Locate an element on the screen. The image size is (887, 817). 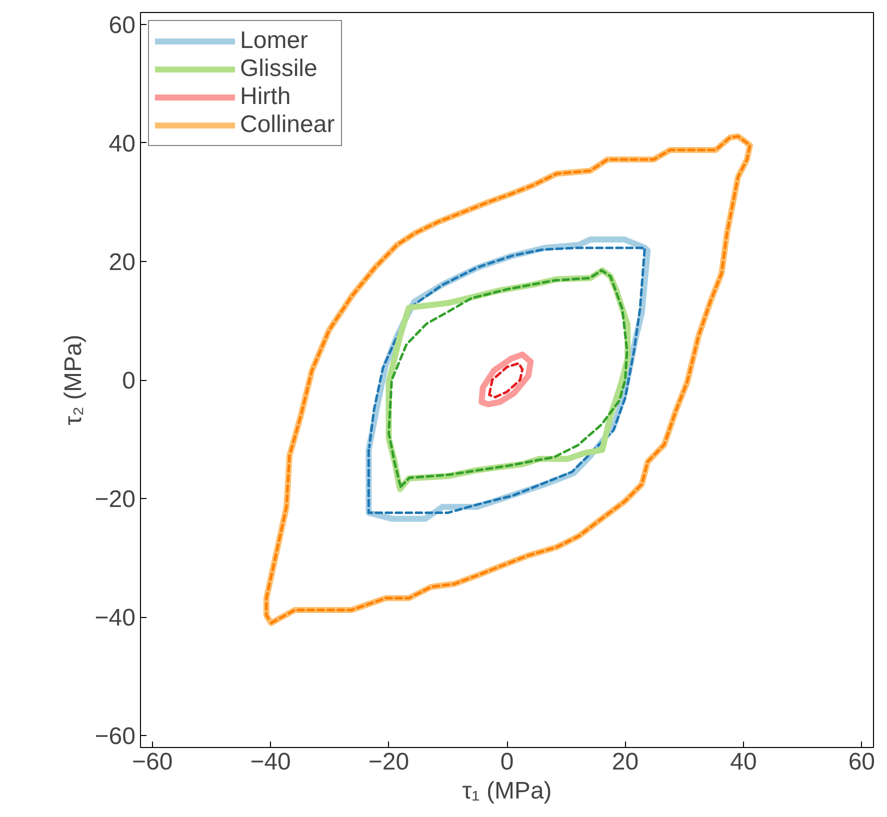
legend-label: Glissile is located at coordinates (279, 69).